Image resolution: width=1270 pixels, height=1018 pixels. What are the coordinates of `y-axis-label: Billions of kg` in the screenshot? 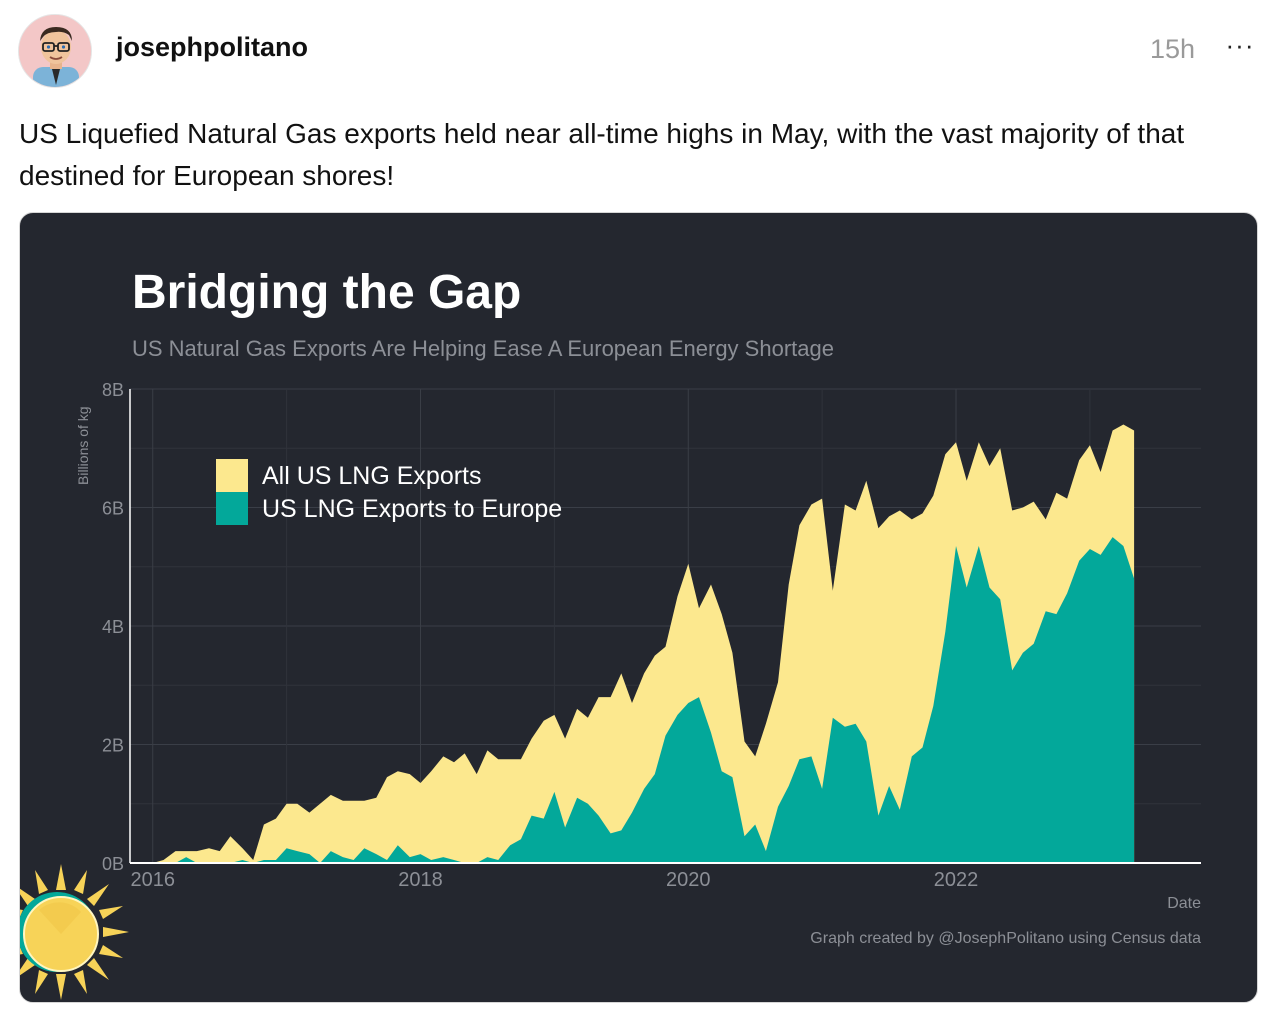 It's located at (83, 445).